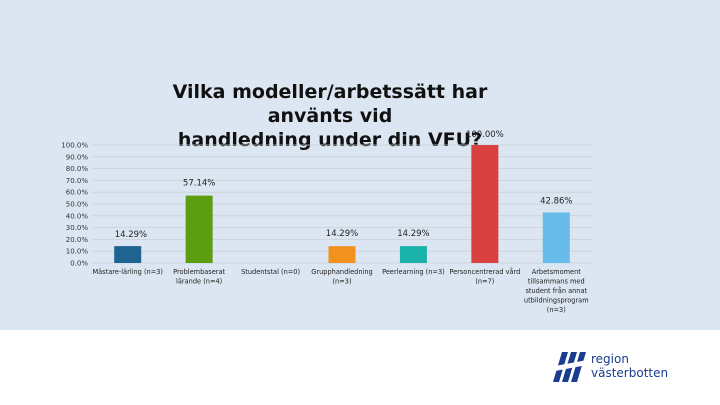 The width and height of the screenshot is (720, 405). I want to click on y-tick-label: 20.0%, so click(77, 240).